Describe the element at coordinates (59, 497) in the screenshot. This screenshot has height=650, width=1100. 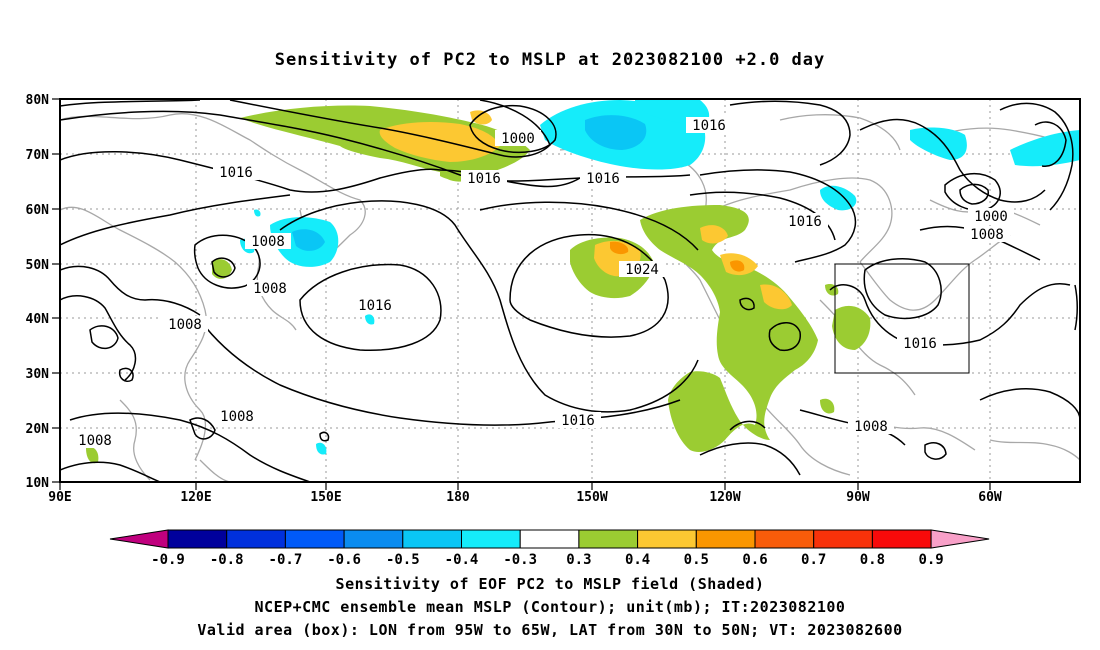
I see `lon-label: 90E` at that location.